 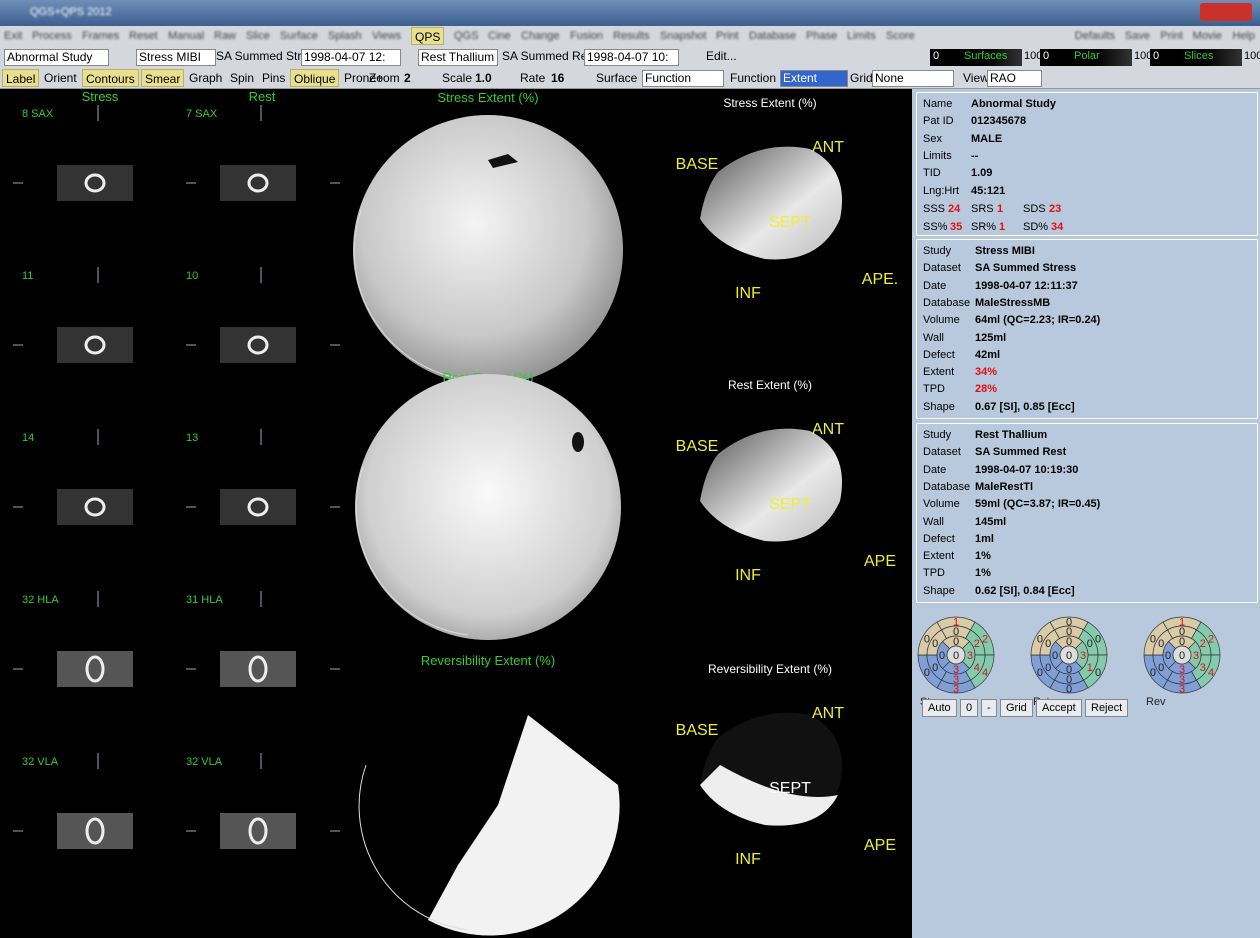 I want to click on menu-item: Manual, so click(x=186, y=36).